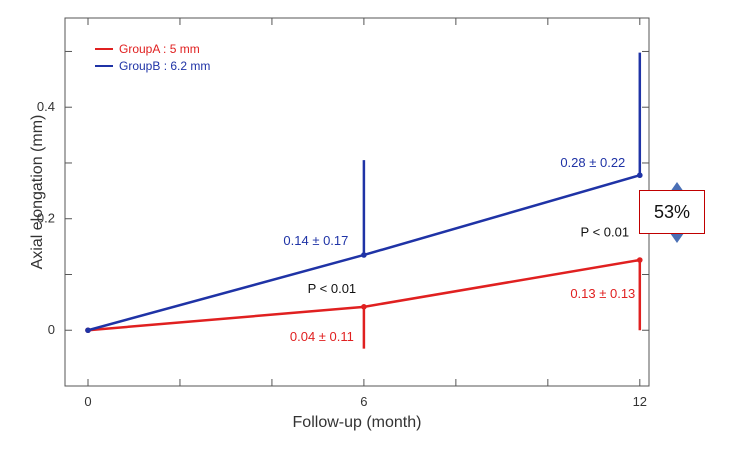  What do you see at coordinates (152, 57) in the screenshot?
I see `legend: GroupA : 5 mm GroupB : 6.2 mm` at bounding box center [152, 57].